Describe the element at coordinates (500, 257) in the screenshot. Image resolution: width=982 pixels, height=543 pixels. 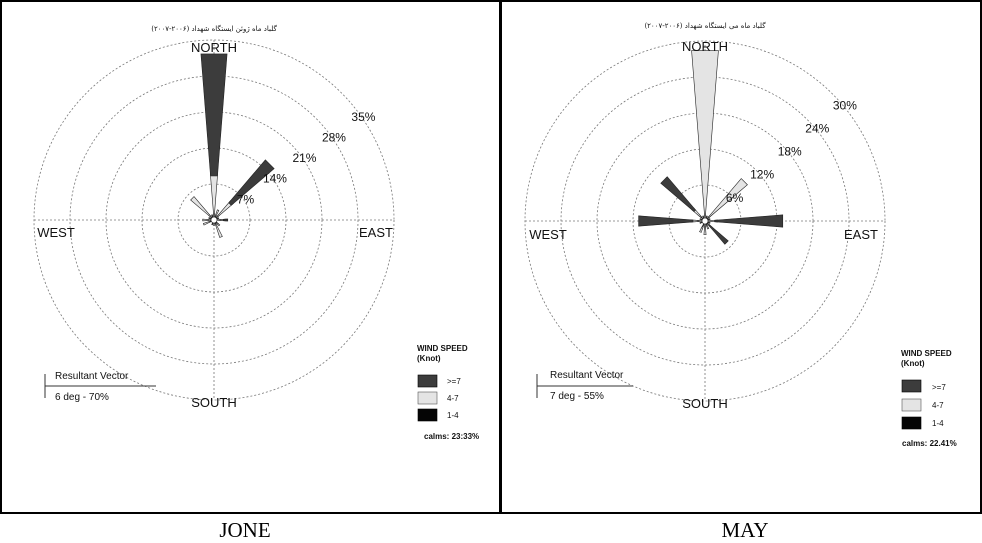
I see `panel-divider` at that location.